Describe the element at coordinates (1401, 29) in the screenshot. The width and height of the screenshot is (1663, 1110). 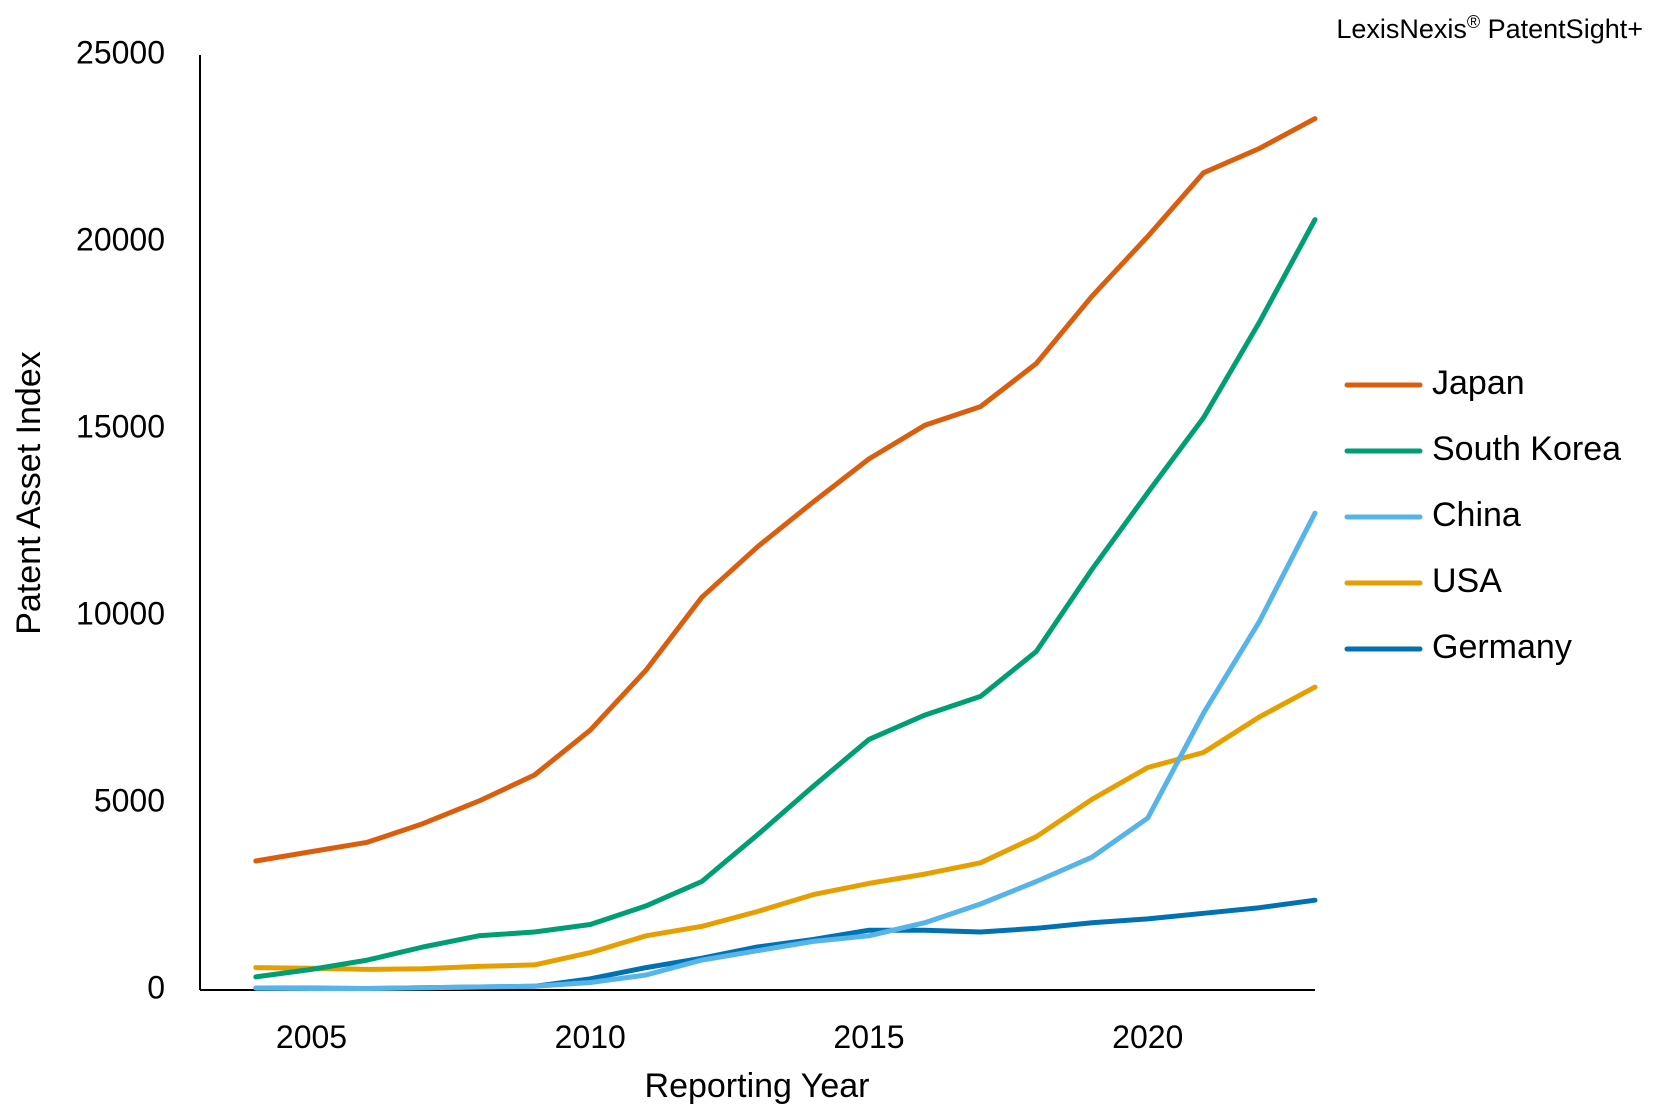
I see `source-brand: LexisNexis` at that location.